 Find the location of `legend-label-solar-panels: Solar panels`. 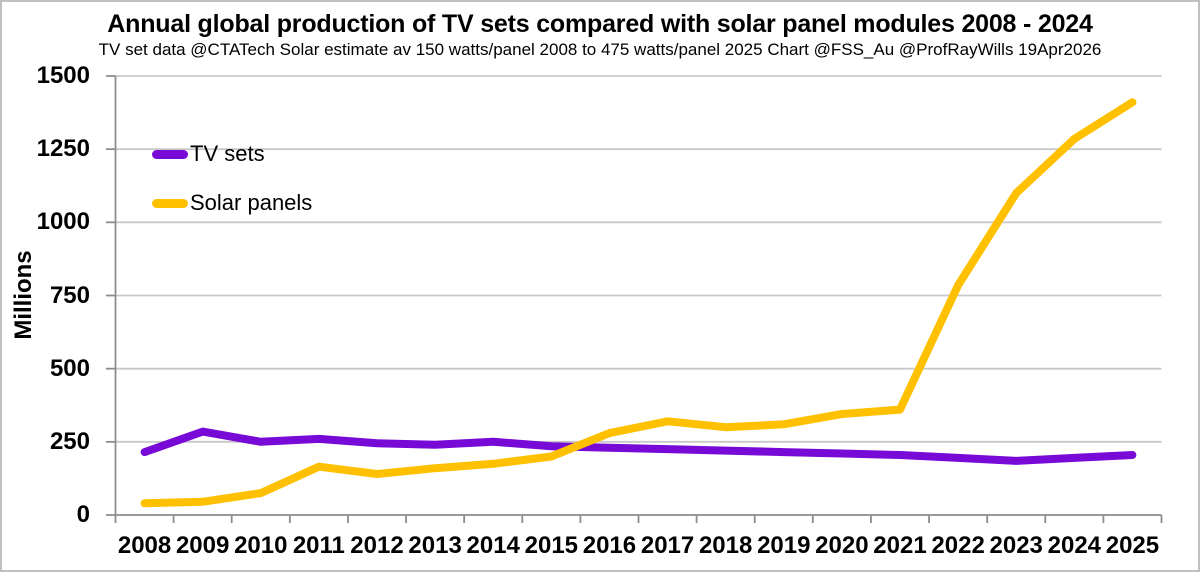

legend-label-solar-panels: Solar panels is located at coordinates (251, 202).